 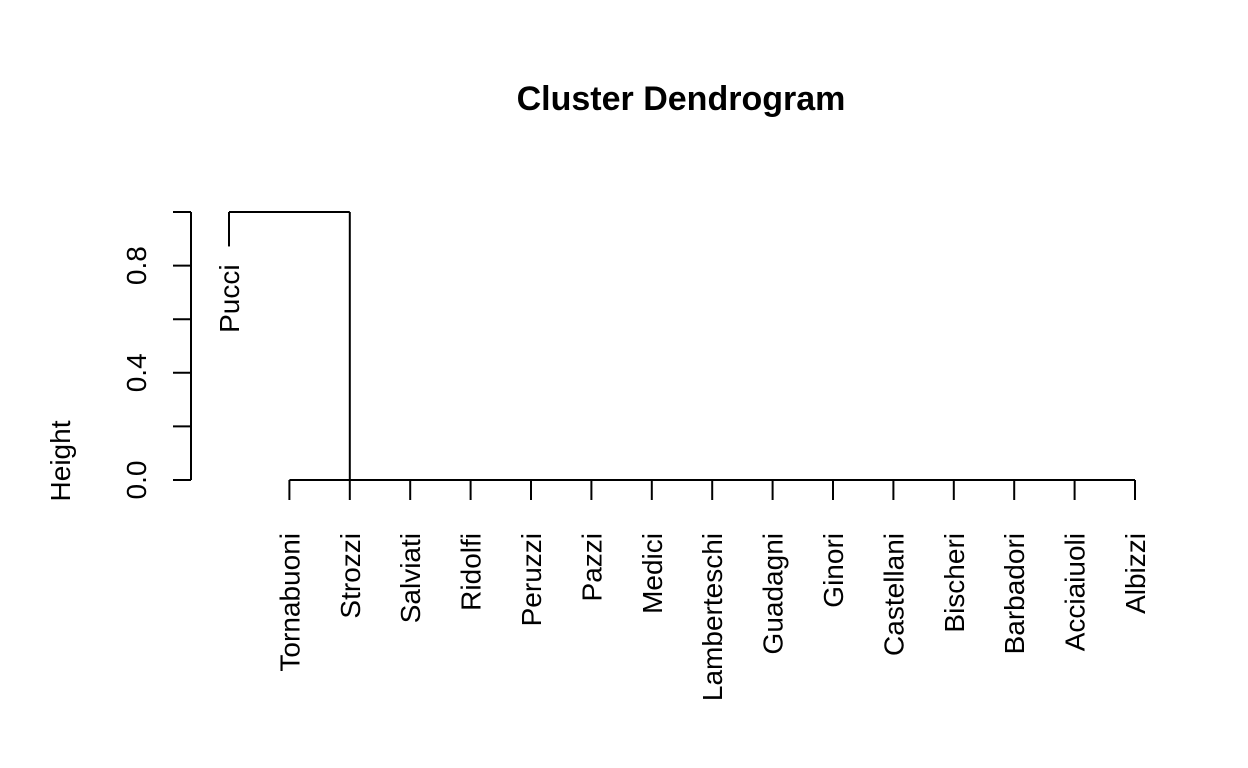 What do you see at coordinates (893, 594) in the screenshot?
I see `leaf-label-castellani: Castellani` at bounding box center [893, 594].